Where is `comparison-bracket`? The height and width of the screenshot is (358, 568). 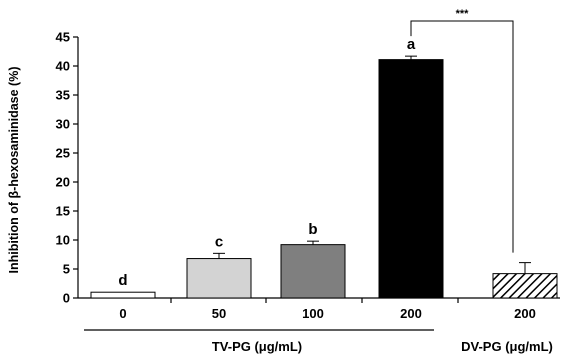
comparison-bracket is located at coordinates (462, 136).